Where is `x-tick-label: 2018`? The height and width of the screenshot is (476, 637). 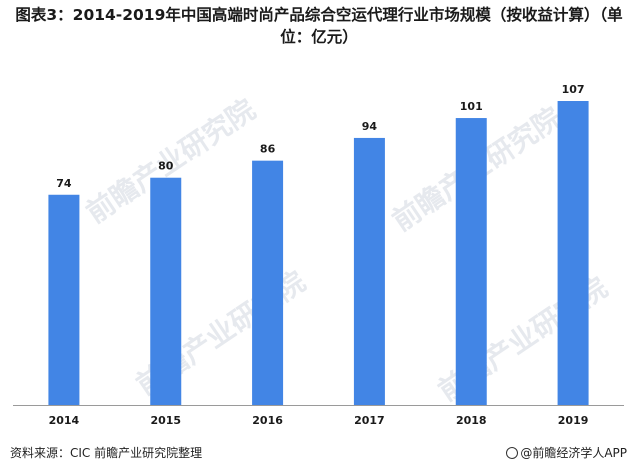 x-tick-label: 2018 is located at coordinates (471, 420).